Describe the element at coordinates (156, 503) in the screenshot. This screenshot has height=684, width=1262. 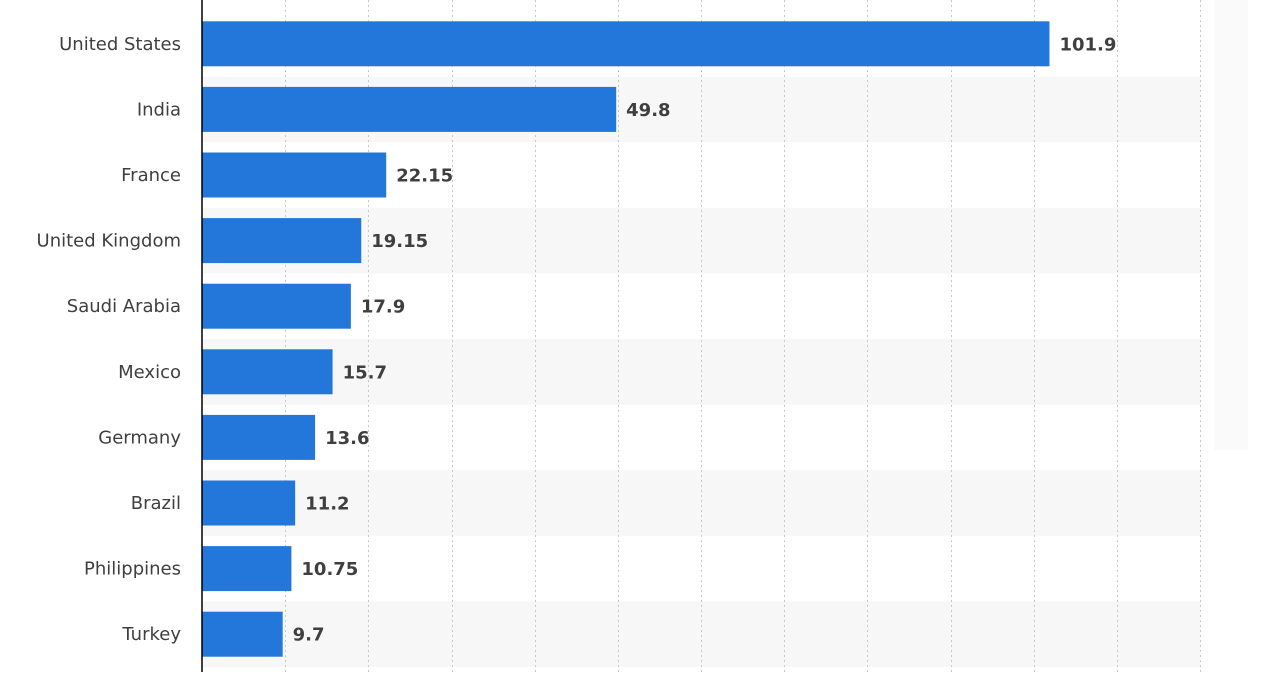
I see `category-label: Brazil` at that location.